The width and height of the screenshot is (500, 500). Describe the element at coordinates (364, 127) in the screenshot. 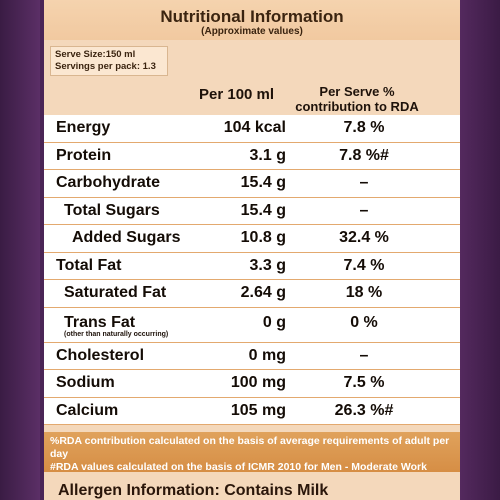

I see `nutrient-rda: 7.8 %` at that location.